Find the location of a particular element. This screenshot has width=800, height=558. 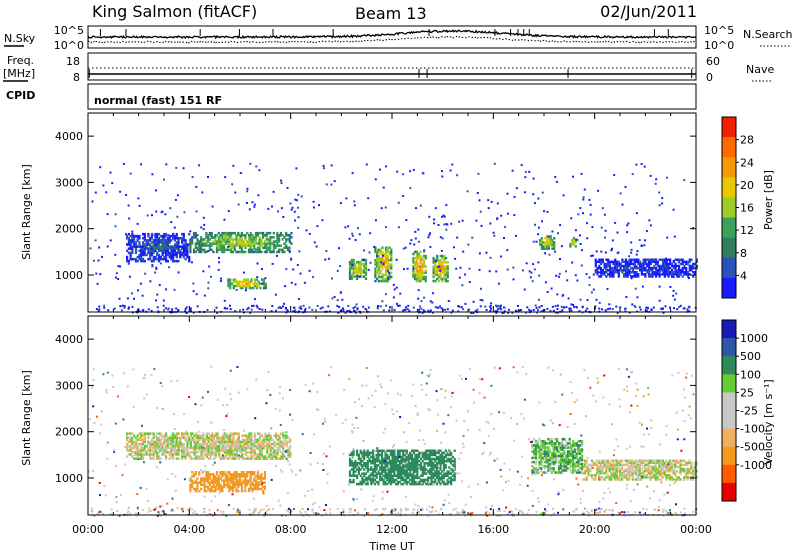

power-colorbar-tick-label: 8 is located at coordinates (743, 253).